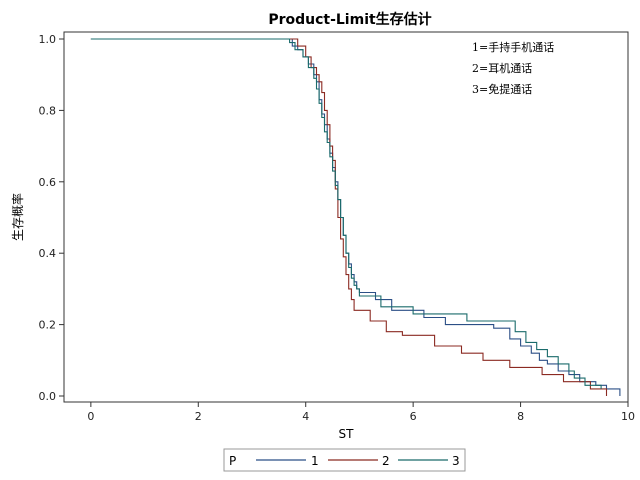  Describe the element at coordinates (90, 416) in the screenshot. I see `x-tick-label: 0` at that location.